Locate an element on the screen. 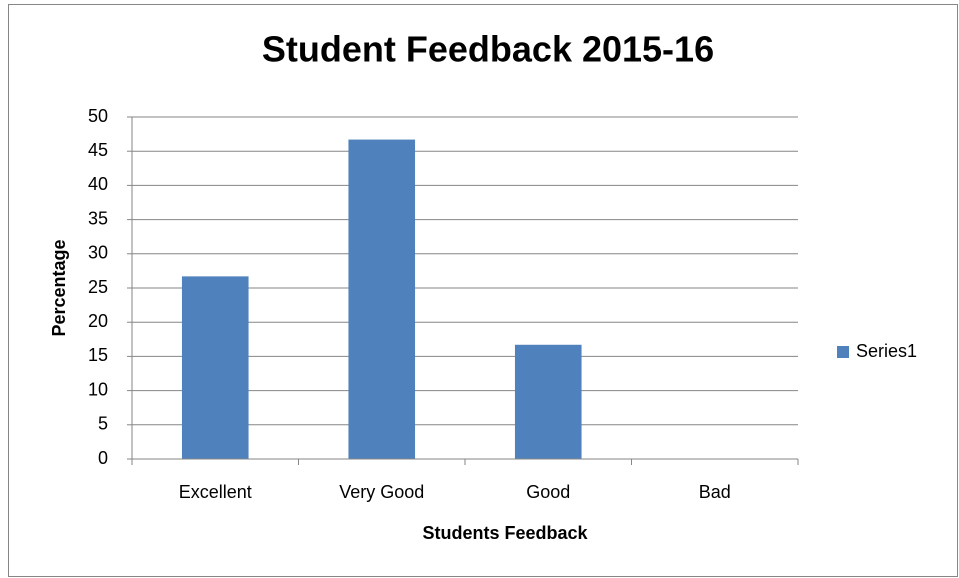 Image resolution: width=959 pixels, height=578 pixels. y-tick-label: 35 is located at coordinates (98, 218).